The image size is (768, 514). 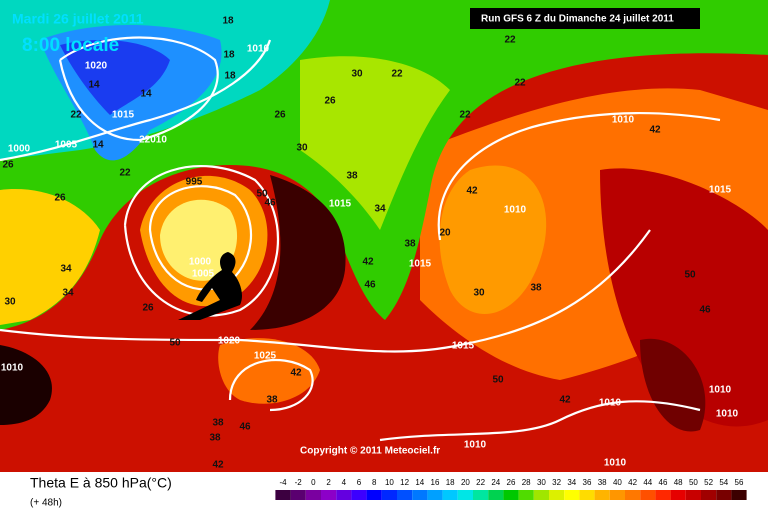 What do you see at coordinates (585, 18) in the screenshot?
I see `run-box` at bounding box center [585, 18].